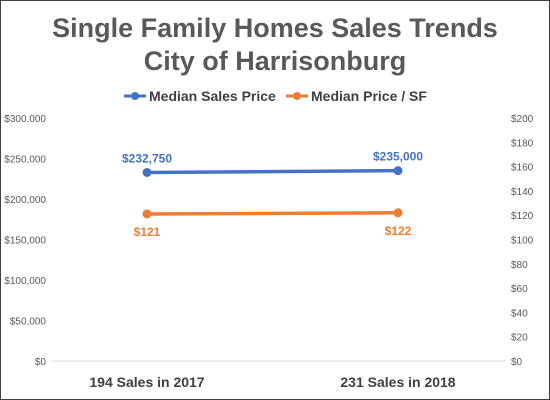 The width and height of the screenshot is (550, 400). I want to click on chart-legend: Median Sales Price Median Price / SF, so click(275, 96).